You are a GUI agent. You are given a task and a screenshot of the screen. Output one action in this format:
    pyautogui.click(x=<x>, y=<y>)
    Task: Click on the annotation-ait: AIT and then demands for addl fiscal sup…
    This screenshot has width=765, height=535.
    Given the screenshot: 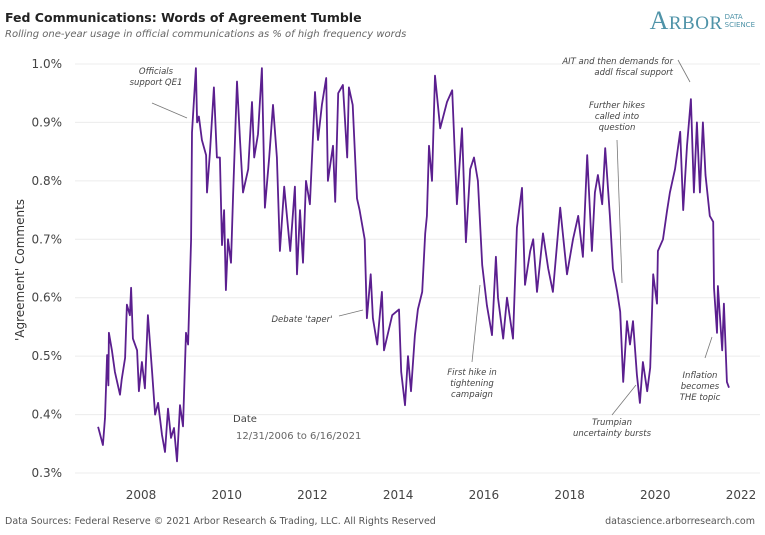 What is the action you would take?
    pyautogui.click(x=617, y=67)
    